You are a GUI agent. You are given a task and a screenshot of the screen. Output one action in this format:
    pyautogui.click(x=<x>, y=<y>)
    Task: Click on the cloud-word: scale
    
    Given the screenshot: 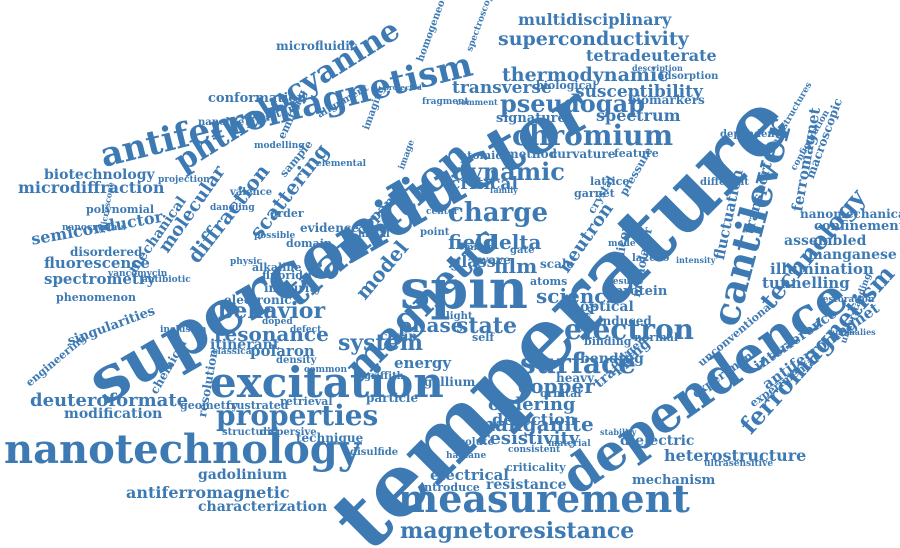 What is the action you would take?
    pyautogui.click(x=557, y=264)
    